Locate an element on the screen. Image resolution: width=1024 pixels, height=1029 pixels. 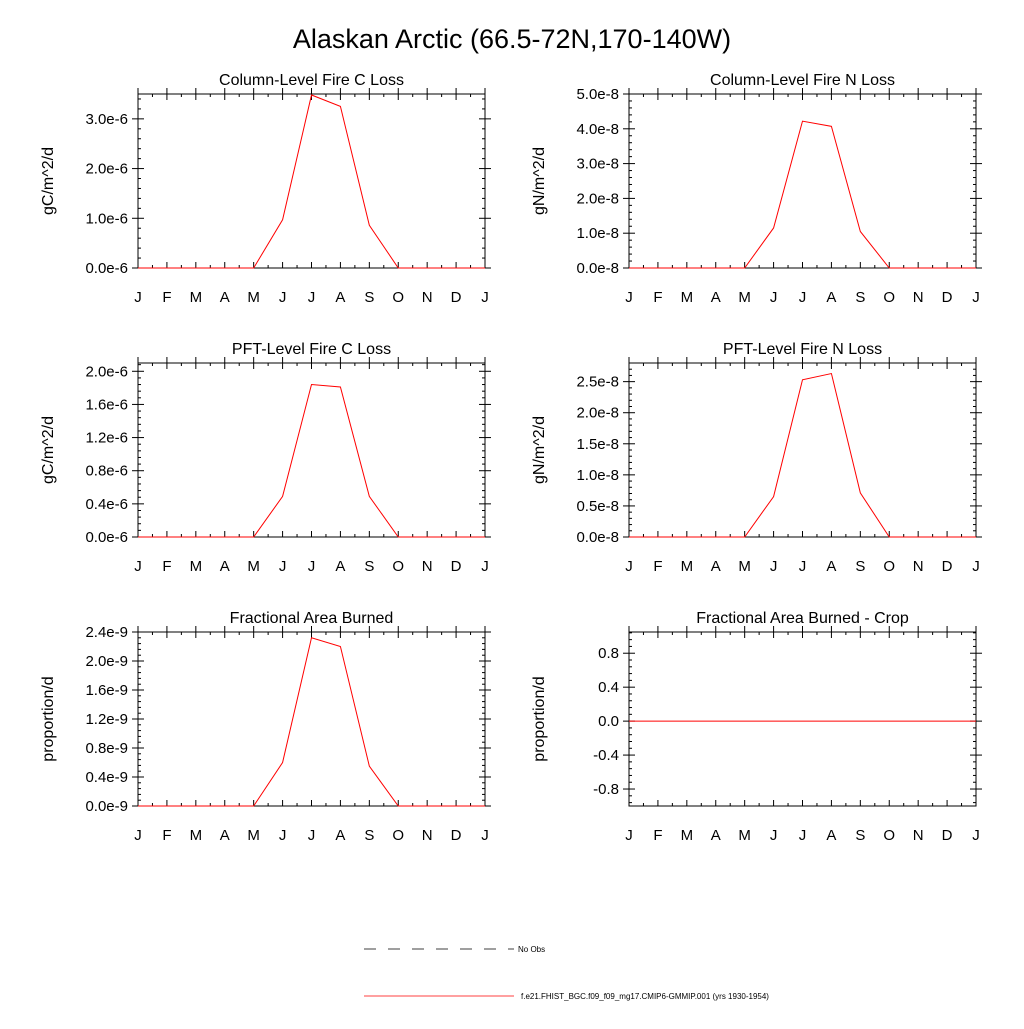
panel-4-xtick-label: N is located at coordinates (918, 566).